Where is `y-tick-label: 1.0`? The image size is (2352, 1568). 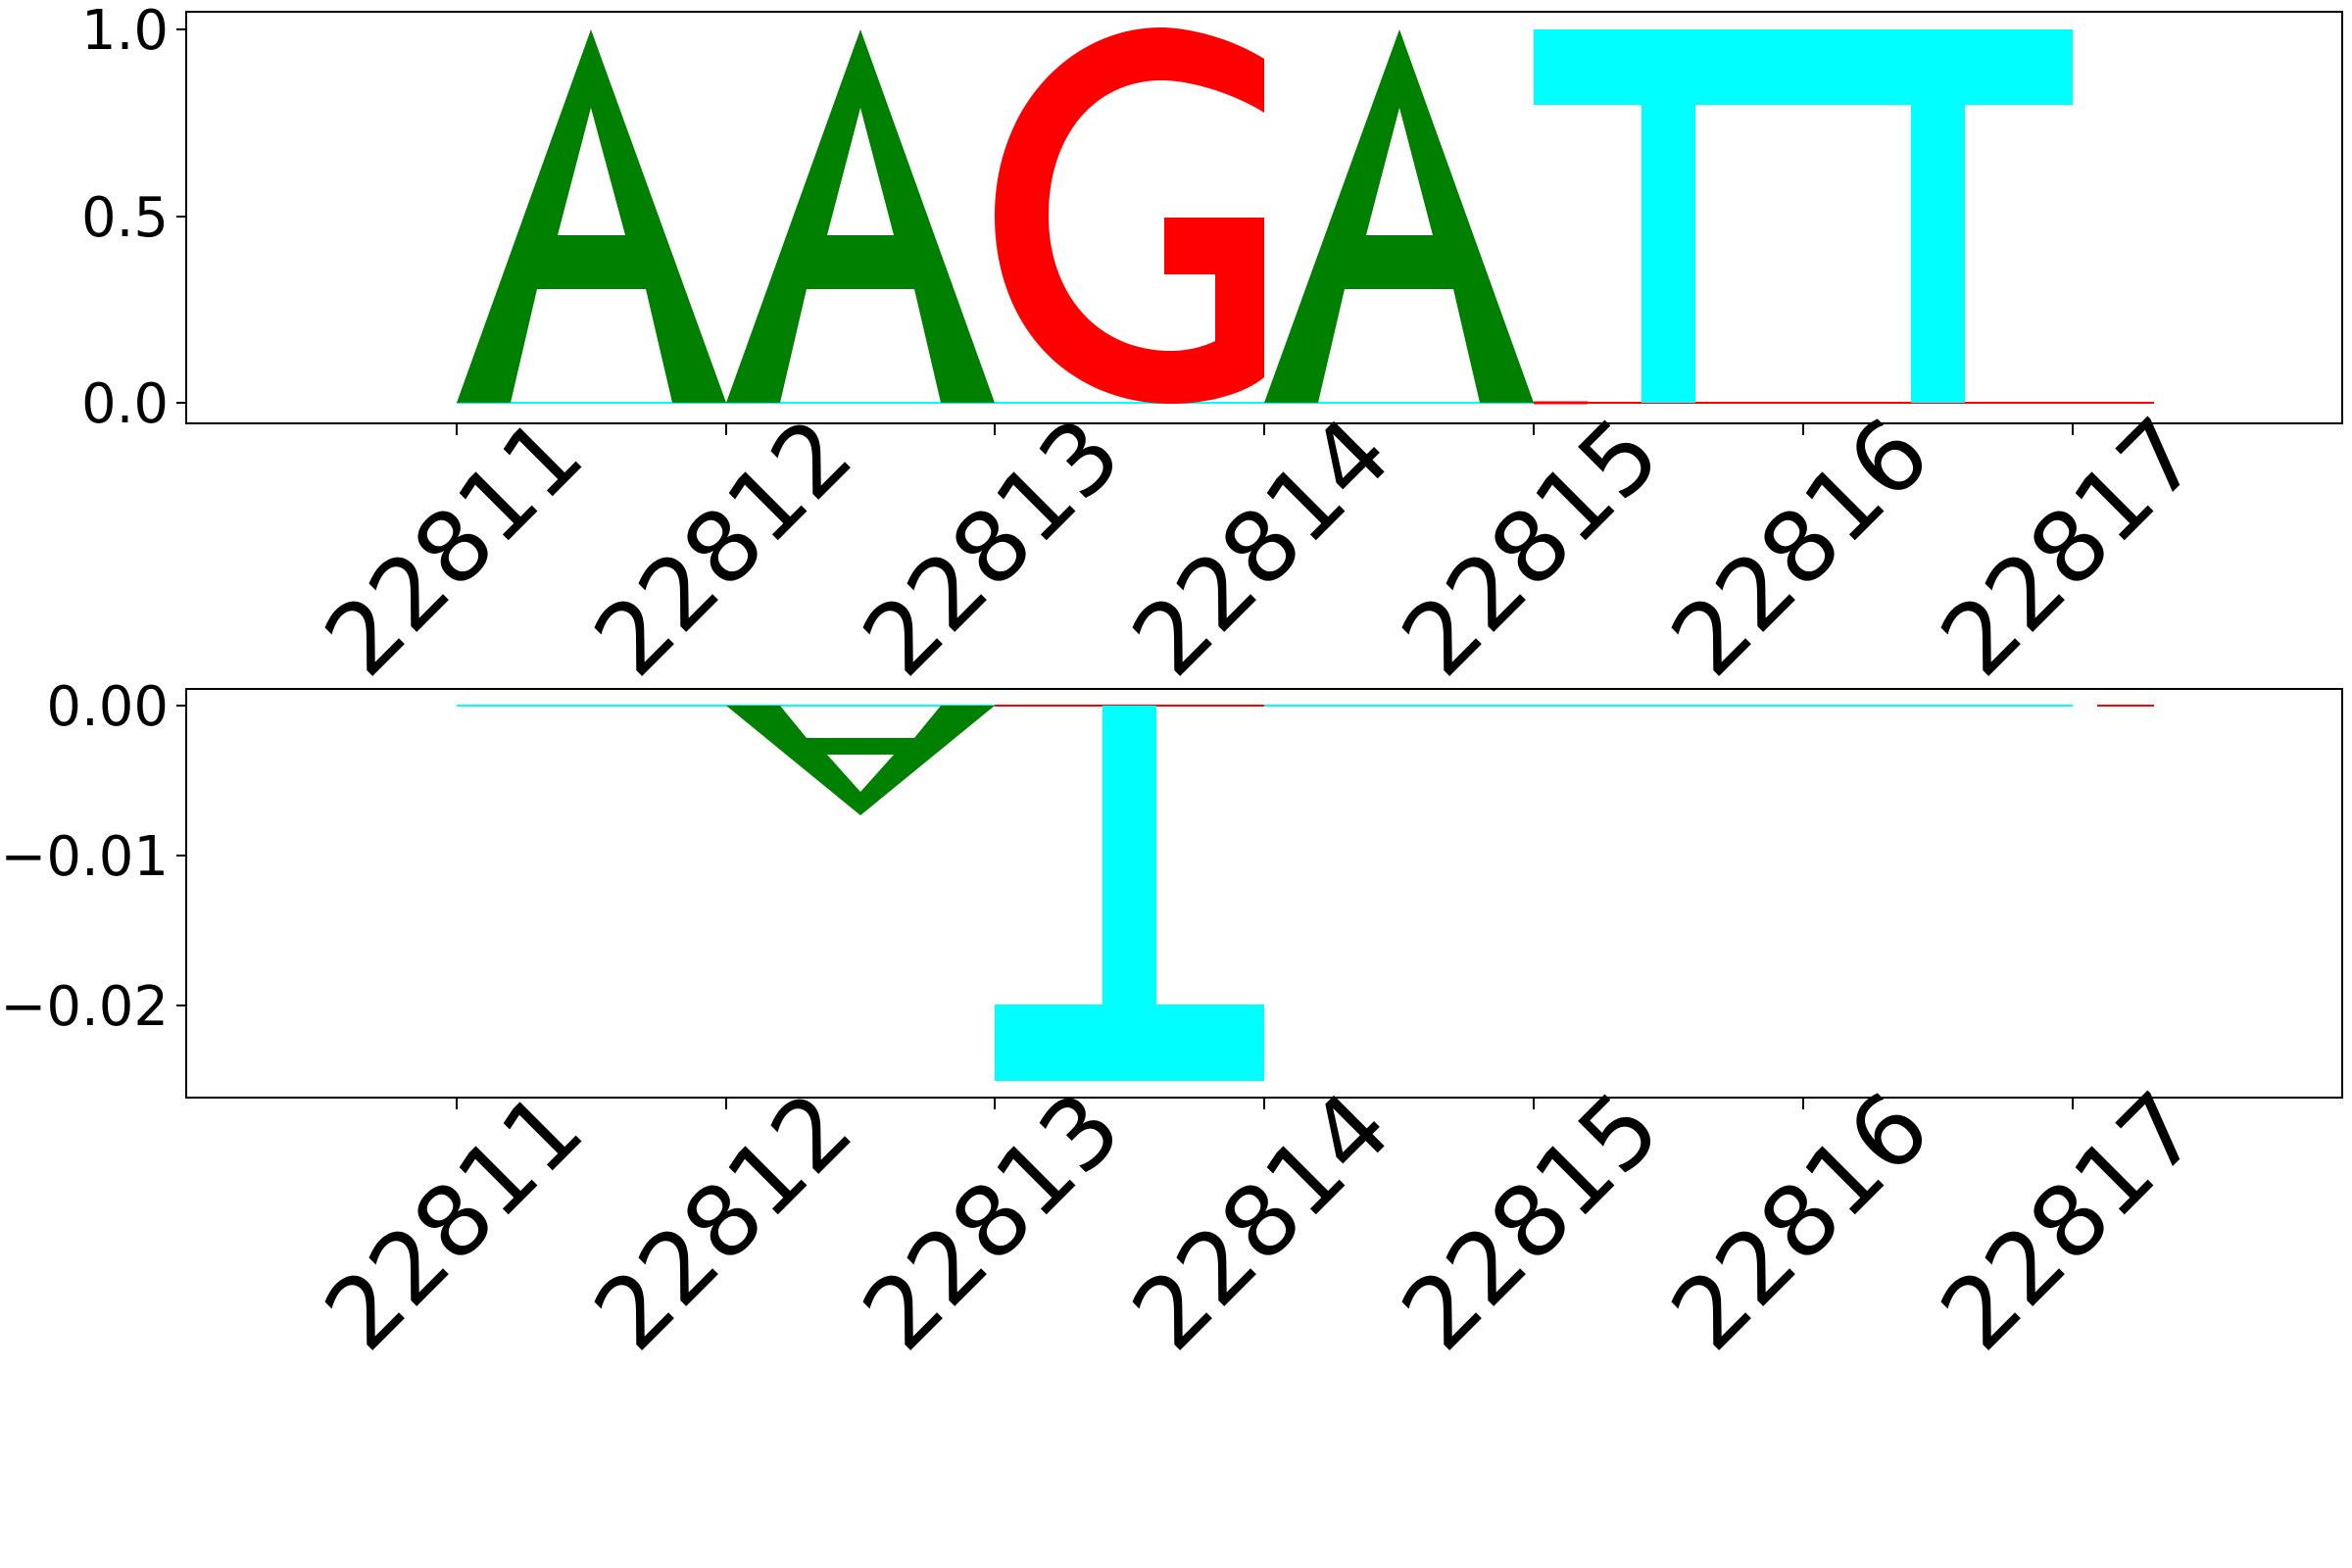 y-tick-label: 1.0 is located at coordinates (125, 32).